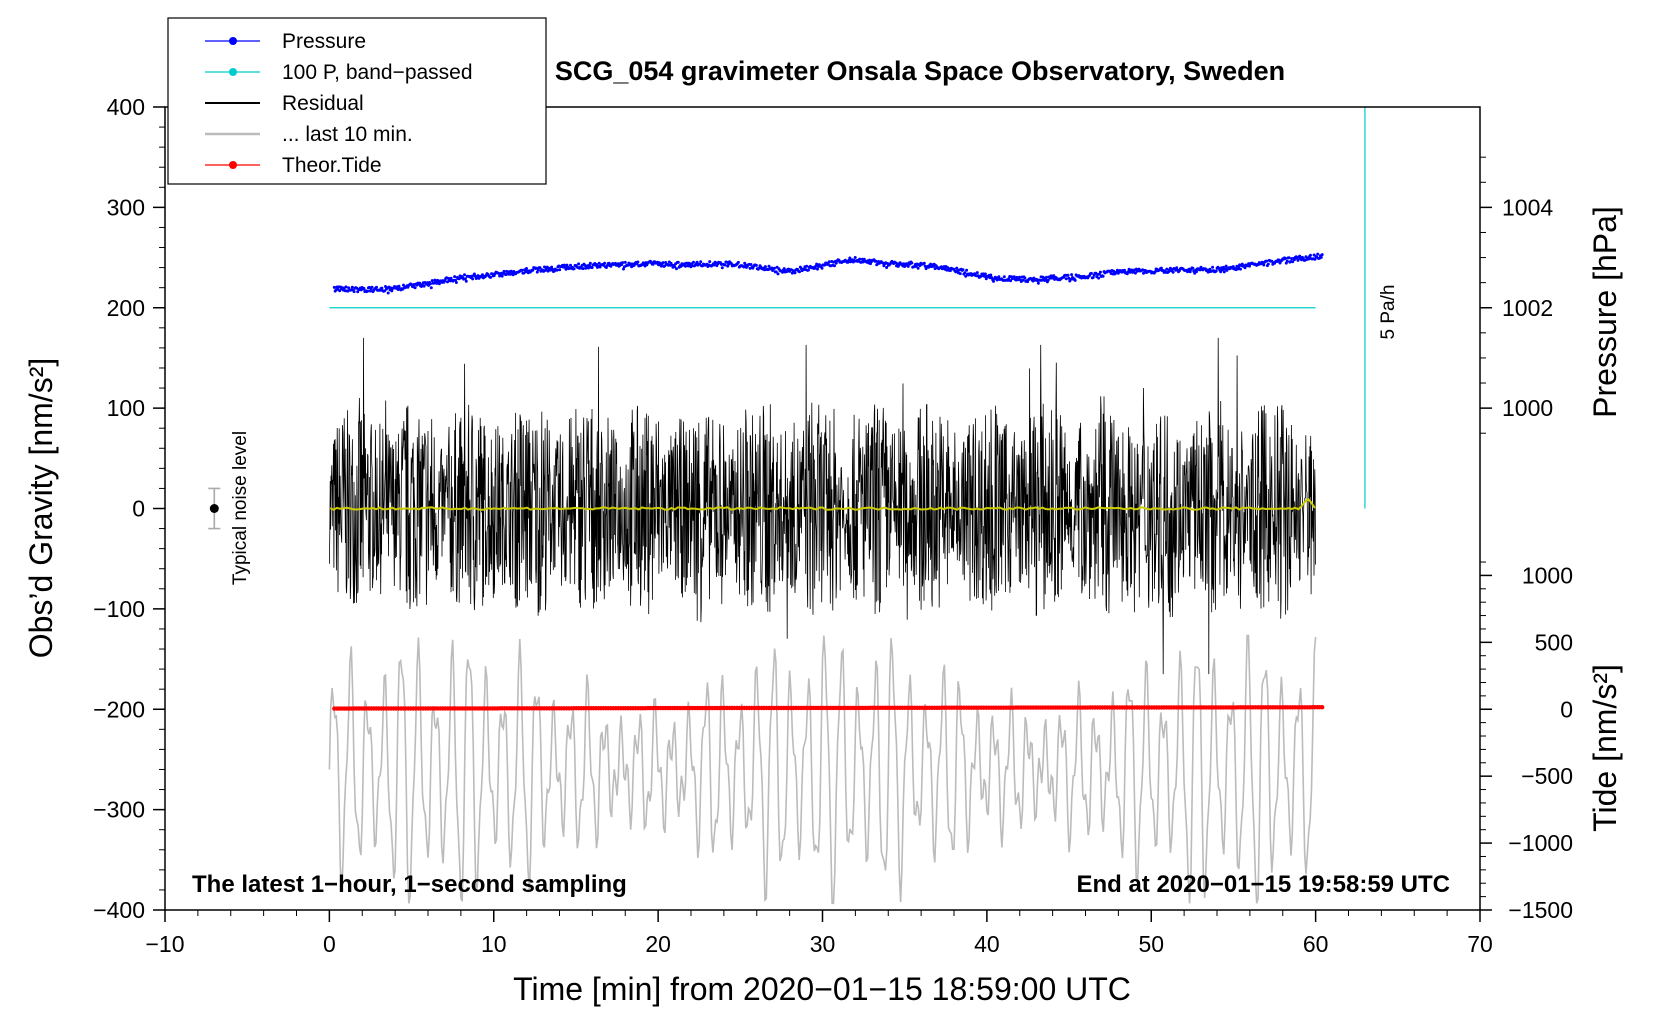 The image size is (1660, 1020). What do you see at coordinates (1540, 910) in the screenshot?
I see `y-tick-label-tide: −1500` at bounding box center [1540, 910].